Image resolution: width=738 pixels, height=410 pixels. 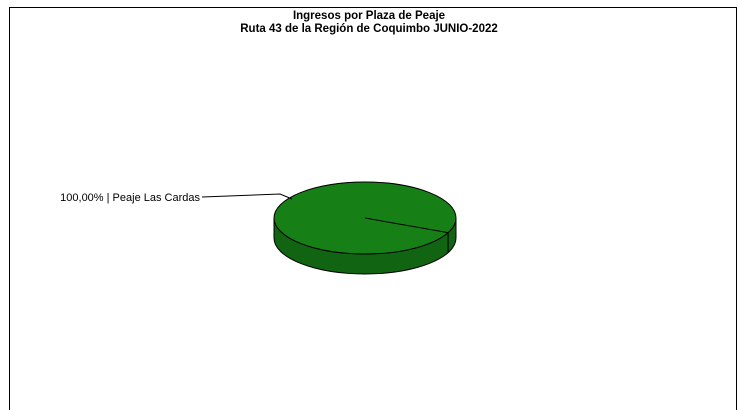 What do you see at coordinates (406, 225) in the screenshot?
I see `pie-slice-seam` at bounding box center [406, 225].